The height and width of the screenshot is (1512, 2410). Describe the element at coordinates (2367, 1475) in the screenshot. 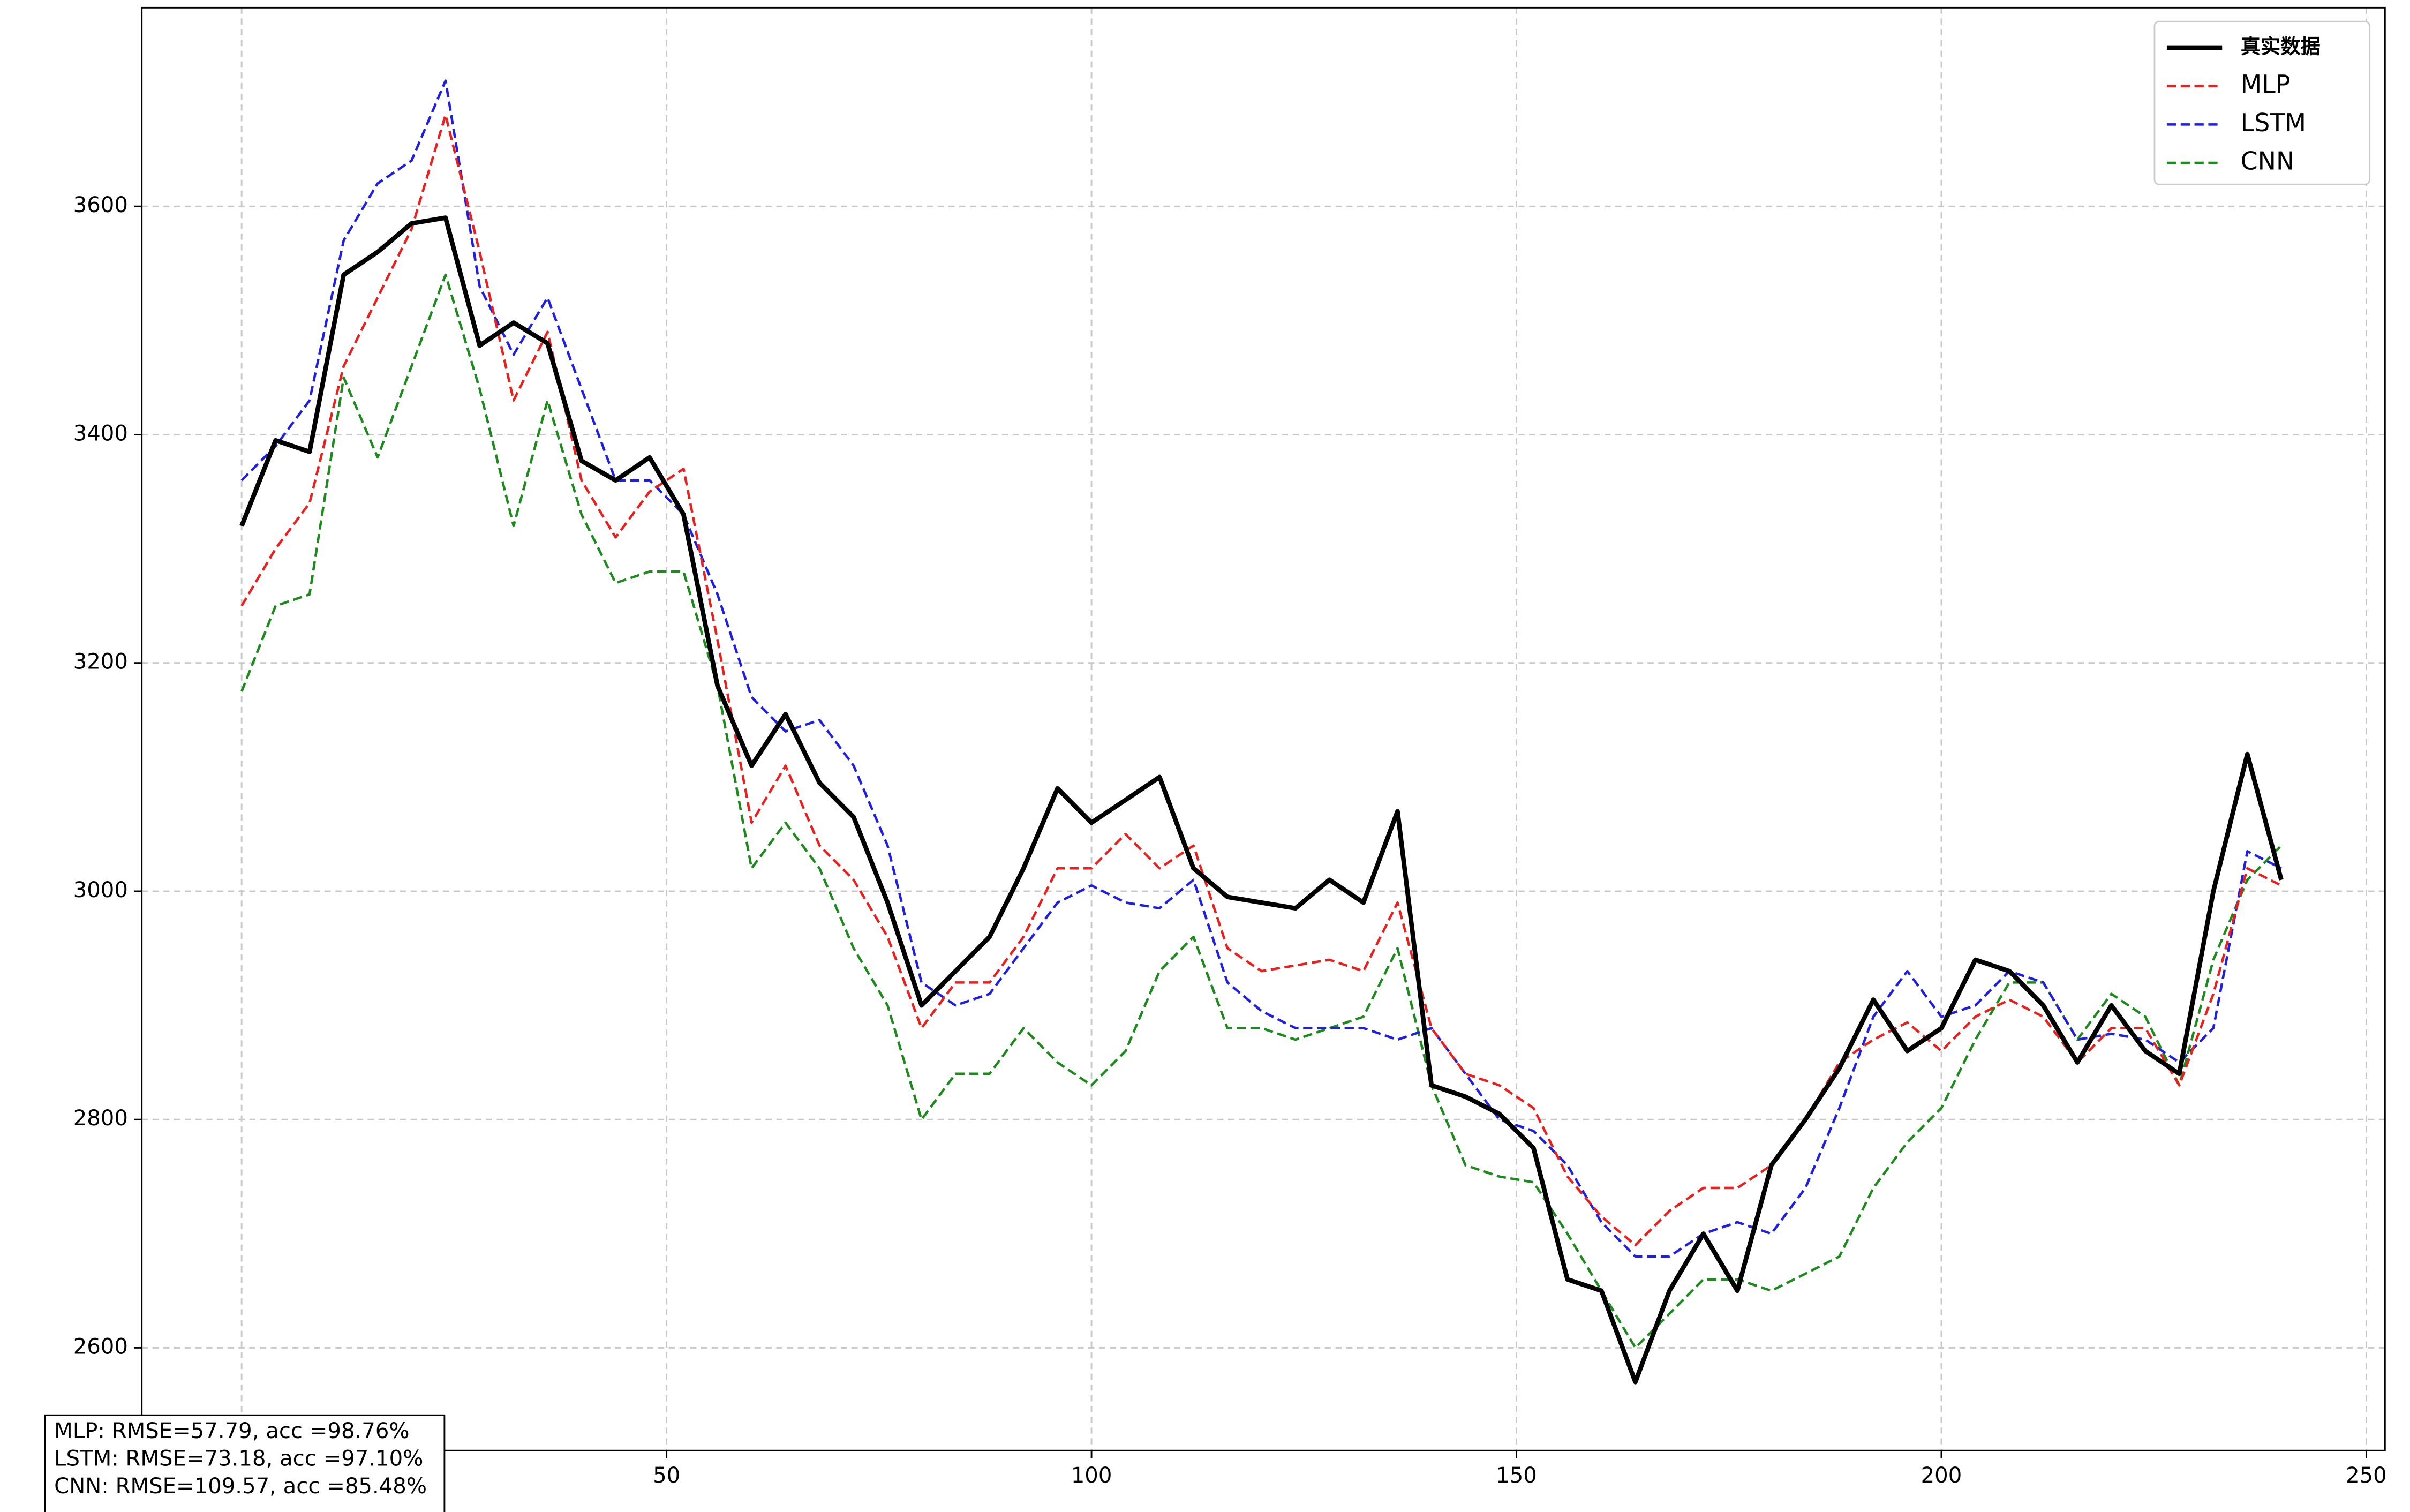

I see `x-tick-label: 250` at that location.